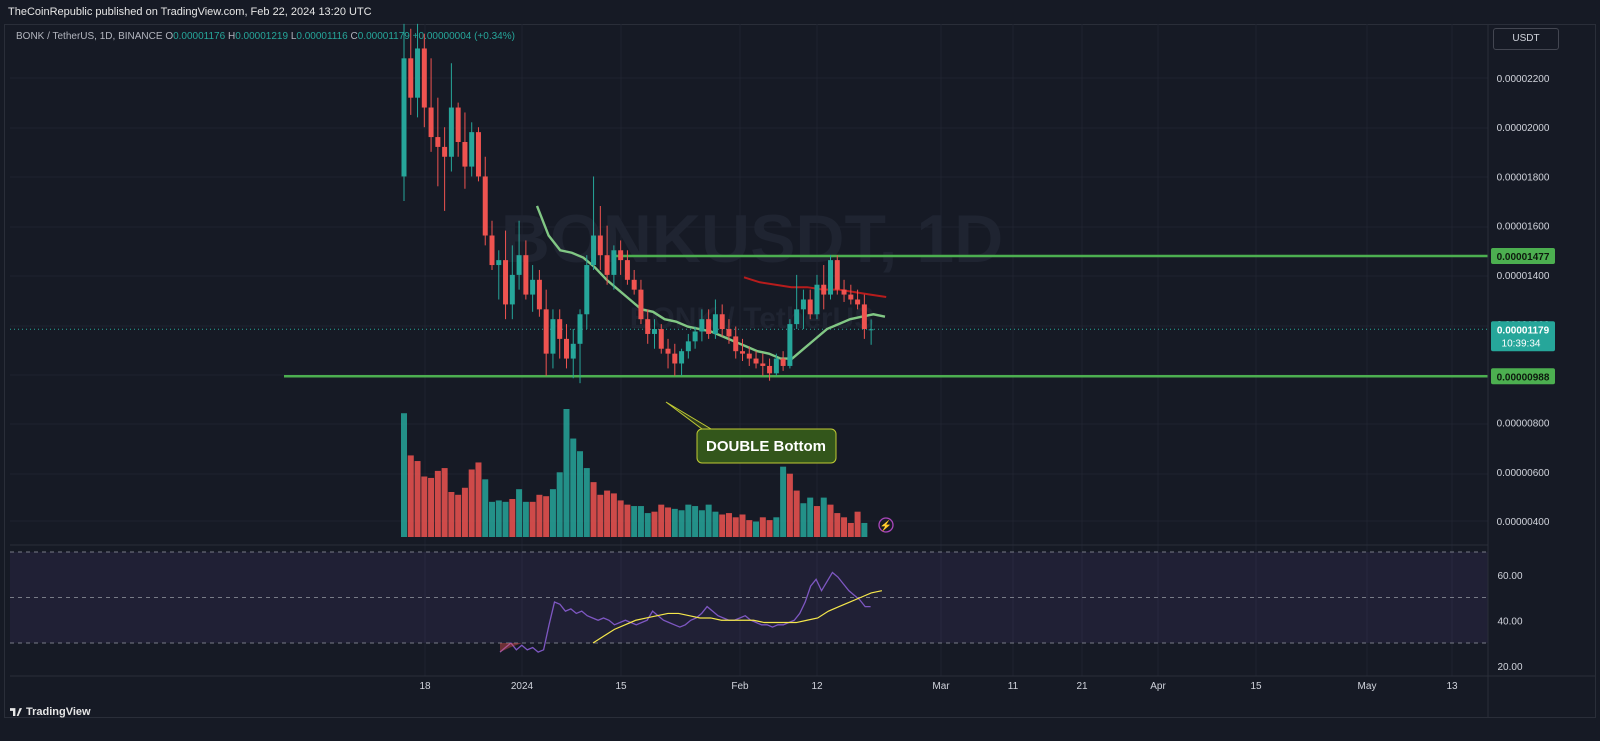  What do you see at coordinates (231, 36) in the screenshot?
I see `high-label: H` at bounding box center [231, 36].